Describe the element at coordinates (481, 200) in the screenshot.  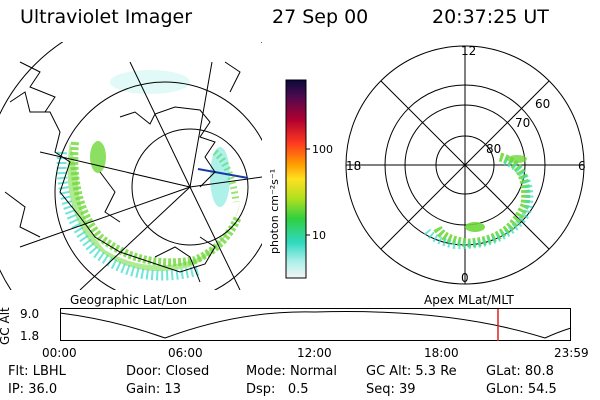
I see `auroral-oval-polar` at that location.